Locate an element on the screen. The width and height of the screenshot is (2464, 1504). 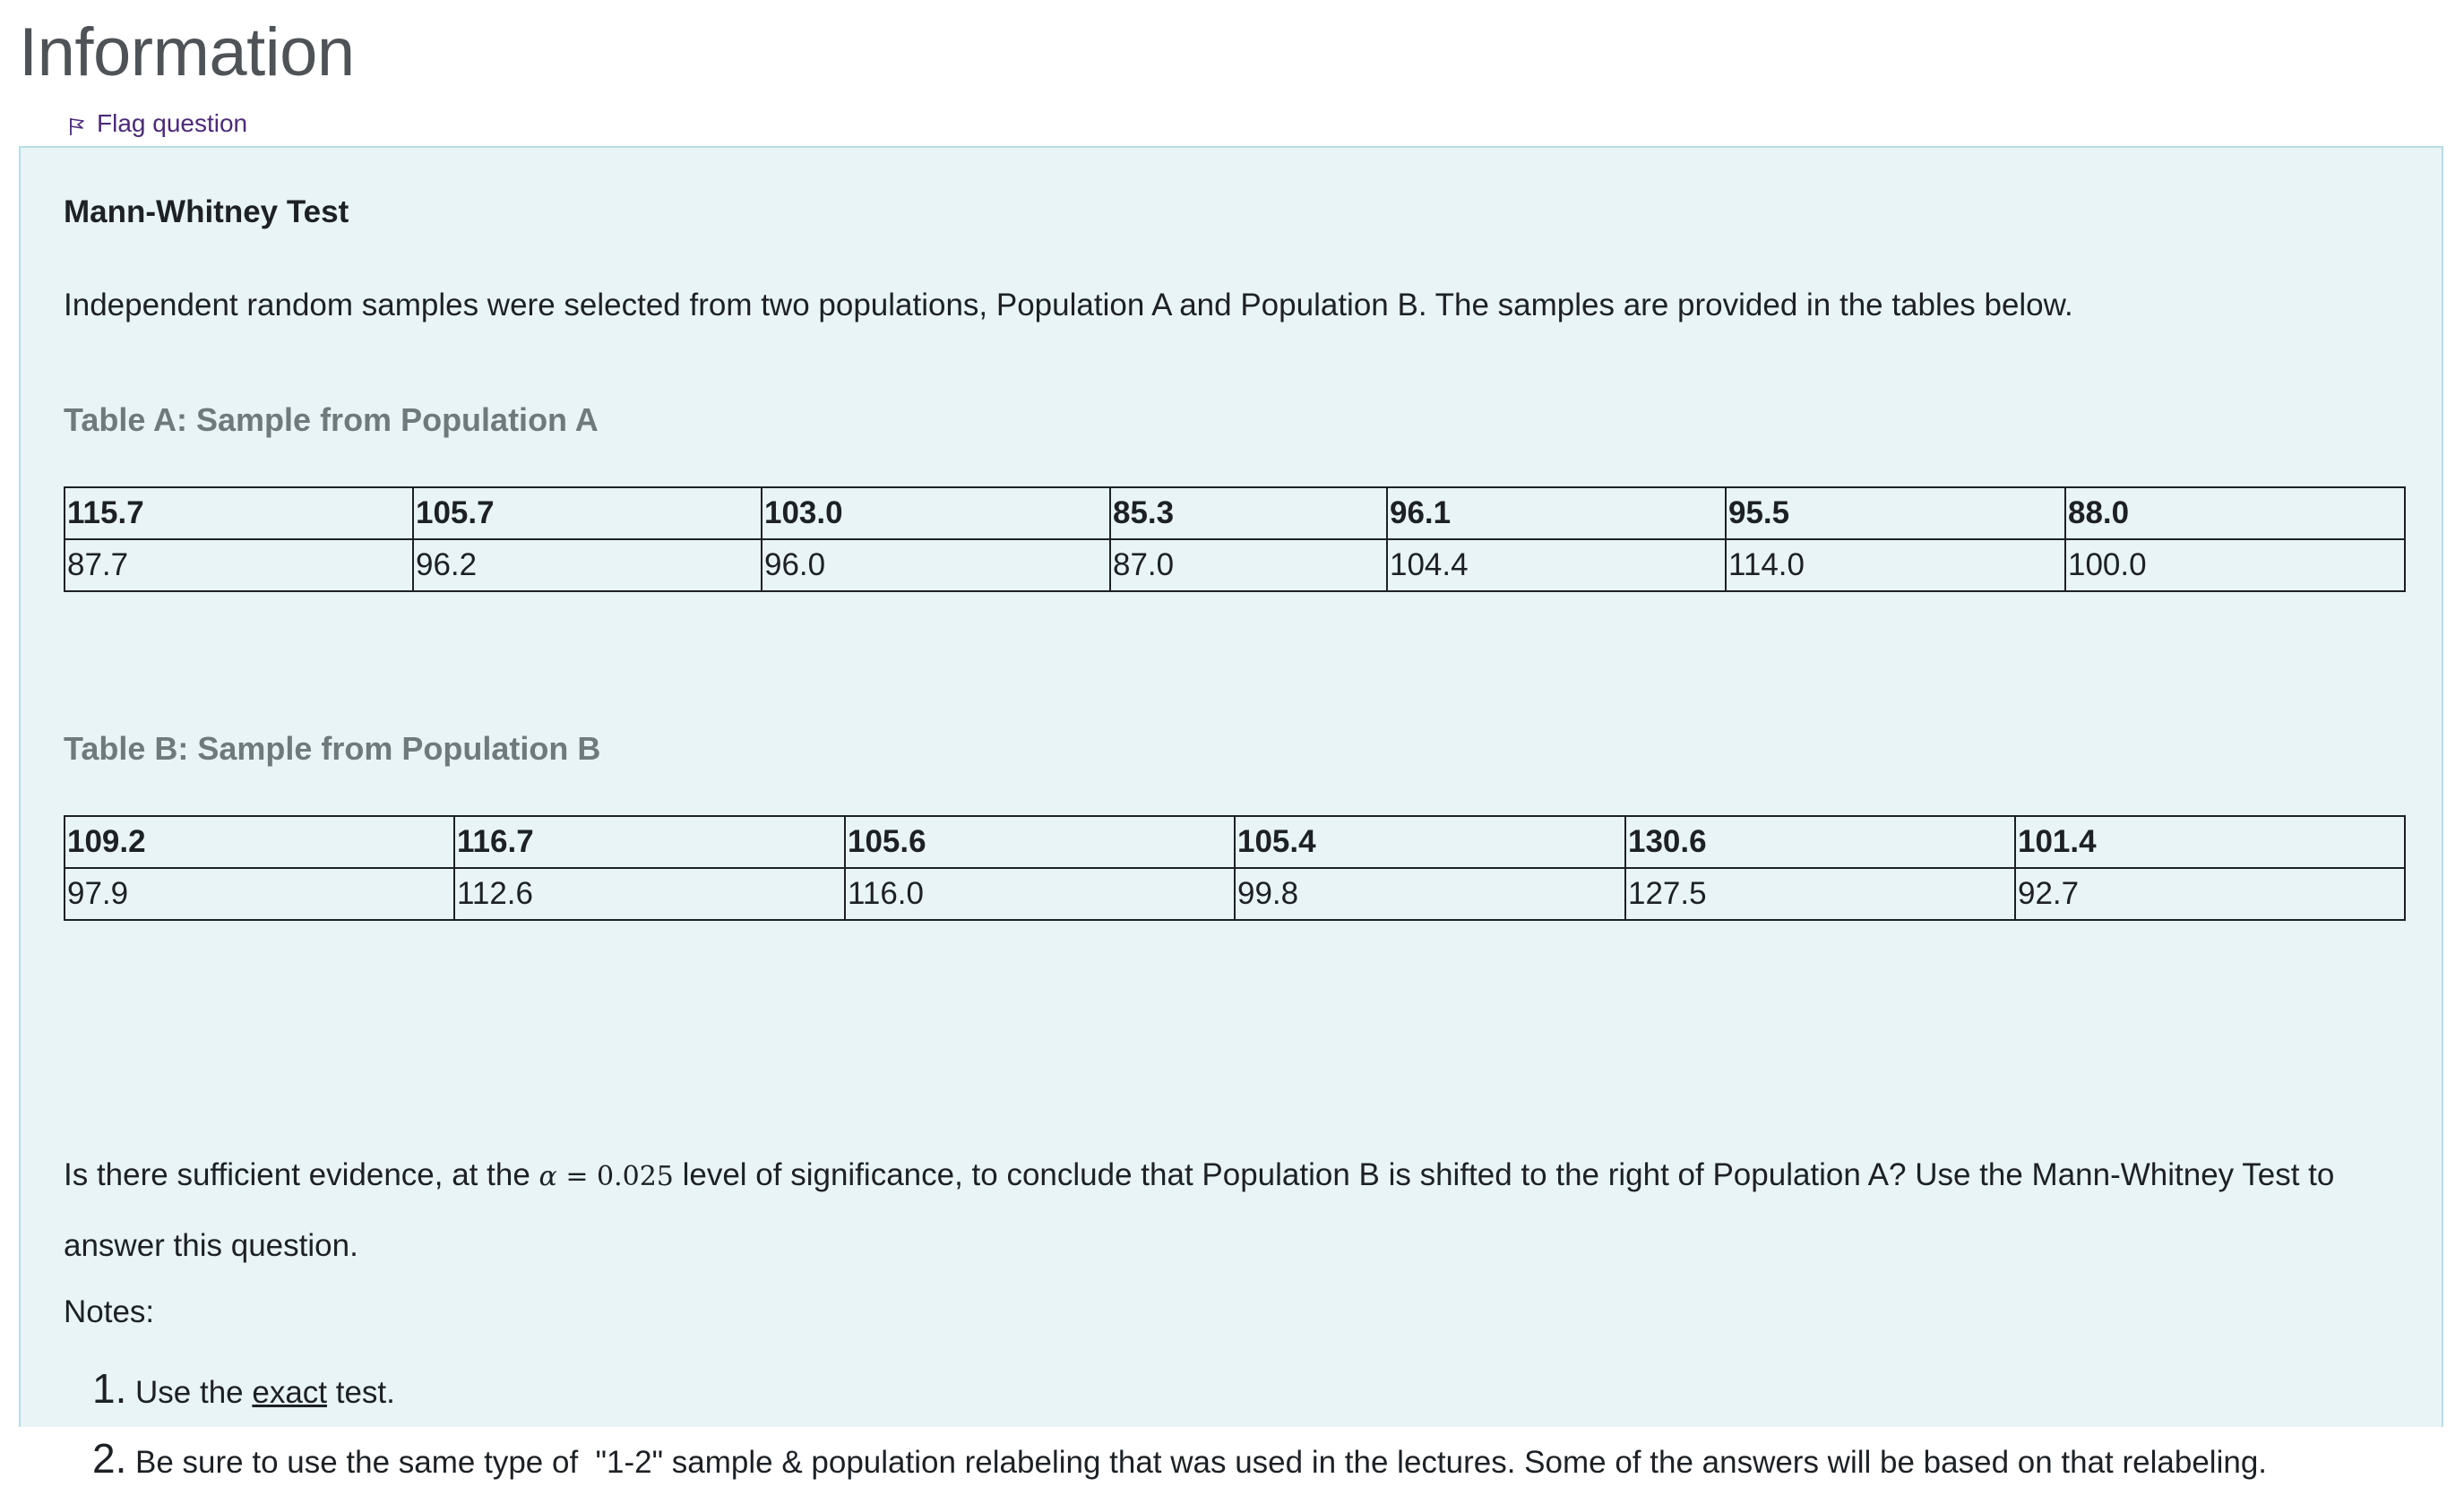
list-item-number: 1. is located at coordinates (109, 1388).